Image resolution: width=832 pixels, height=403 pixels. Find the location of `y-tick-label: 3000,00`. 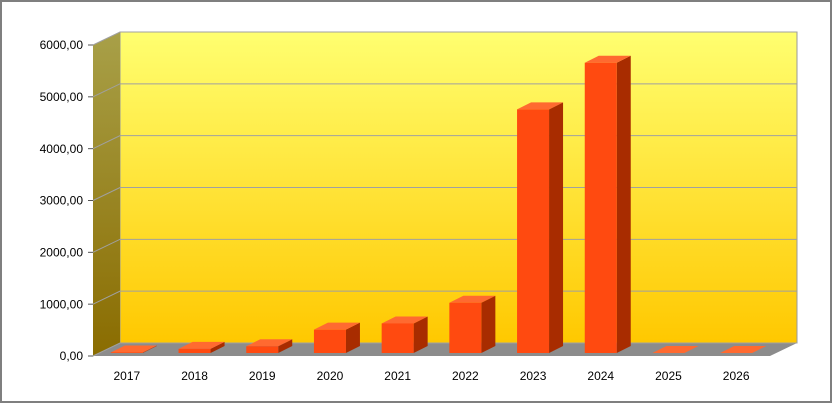

y-tick-label: 3000,00 is located at coordinates (62, 201).